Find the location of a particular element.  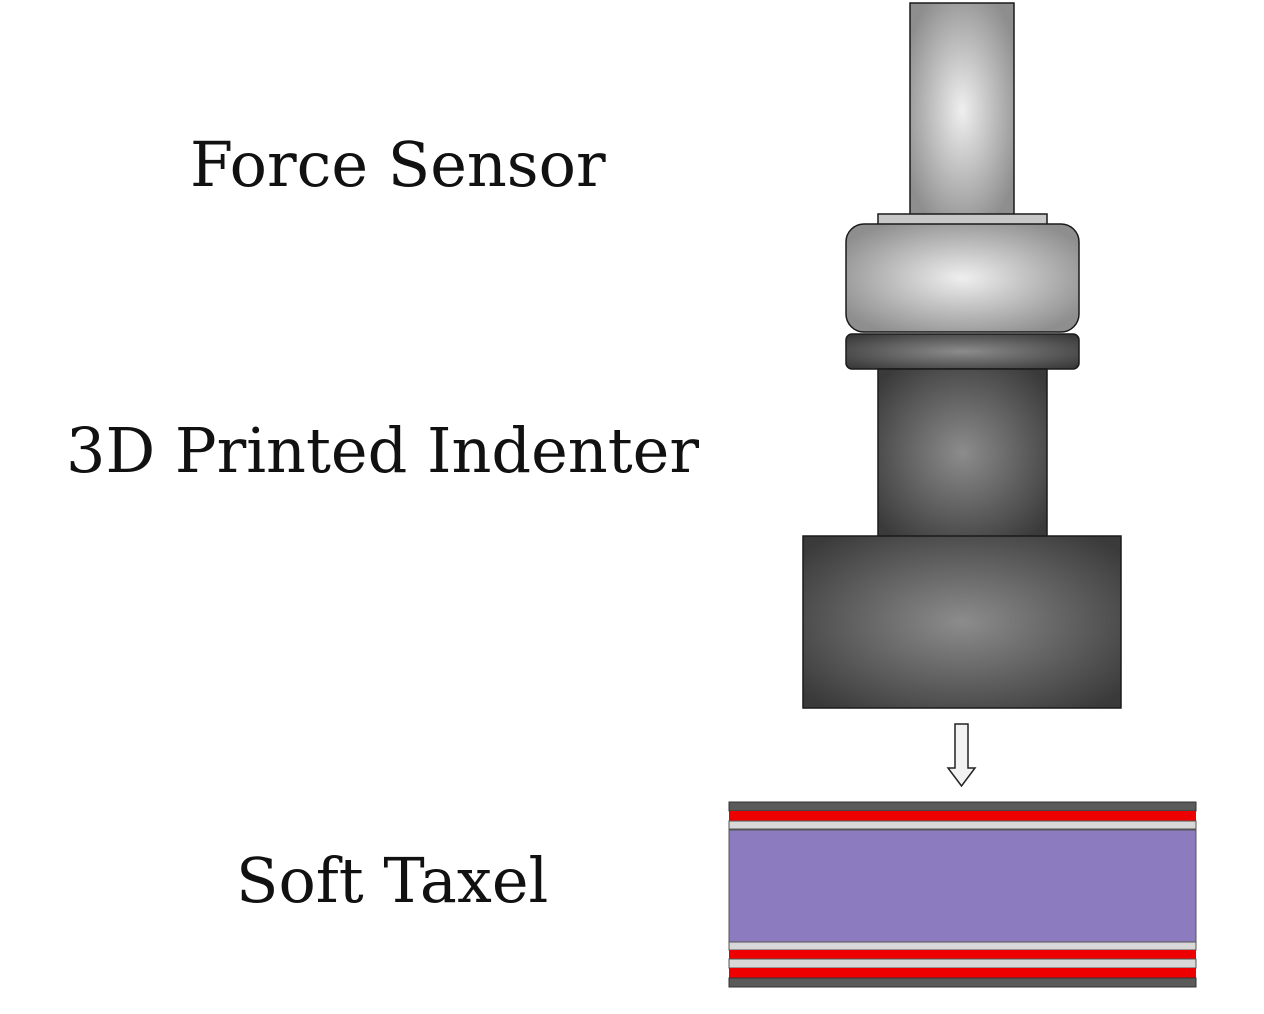

indenter-label: 3D Printed Indenter is located at coordinates (382, 450).